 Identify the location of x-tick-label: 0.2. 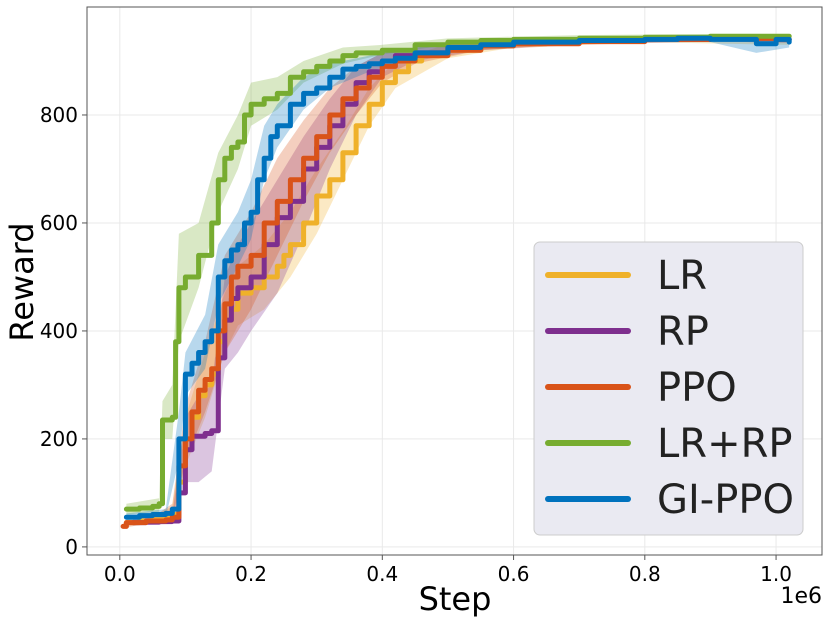
(251, 574).